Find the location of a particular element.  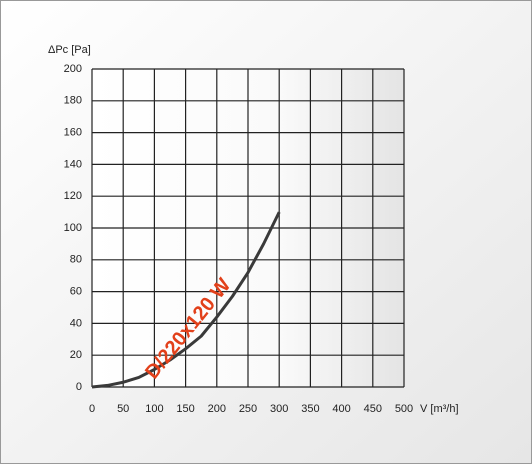

y-tick-label: 180 is located at coordinates (73, 101).